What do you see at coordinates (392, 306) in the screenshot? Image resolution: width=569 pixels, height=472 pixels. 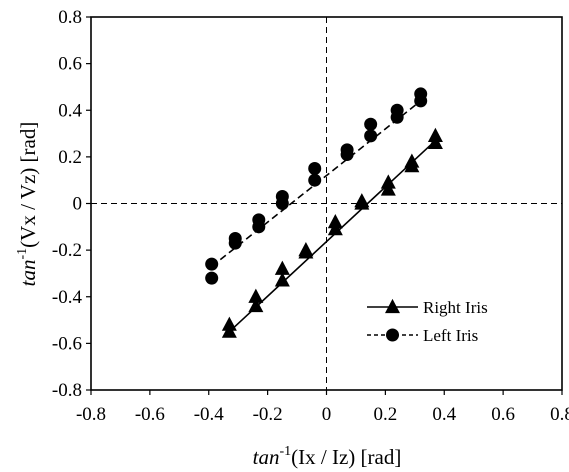 I see `legend-marker-triangle` at bounding box center [392, 306].